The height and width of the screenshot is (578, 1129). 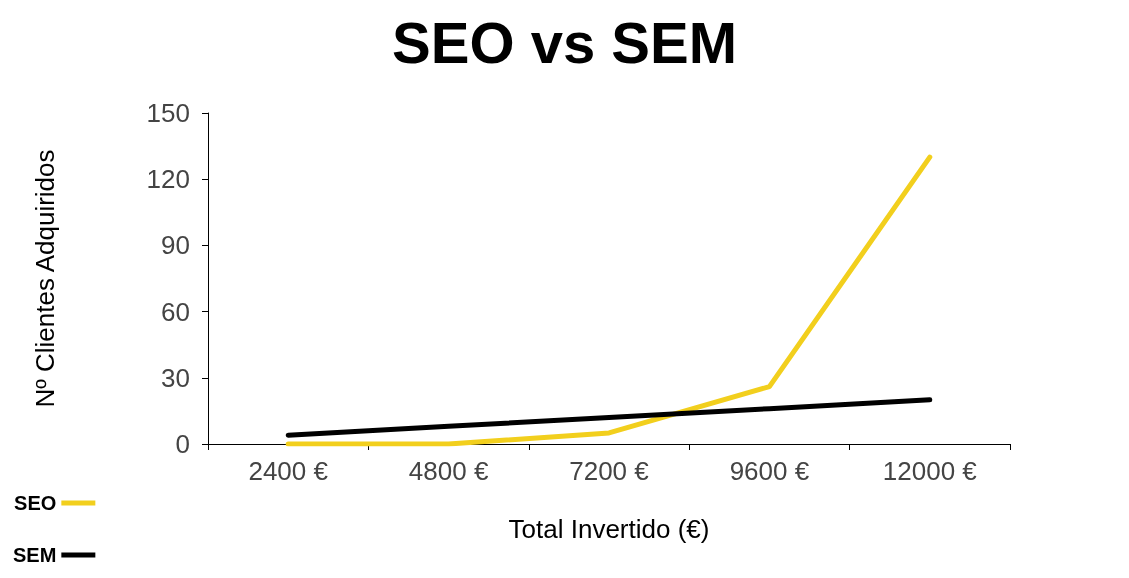 I want to click on y-tick-label: 90, so click(x=175, y=245).